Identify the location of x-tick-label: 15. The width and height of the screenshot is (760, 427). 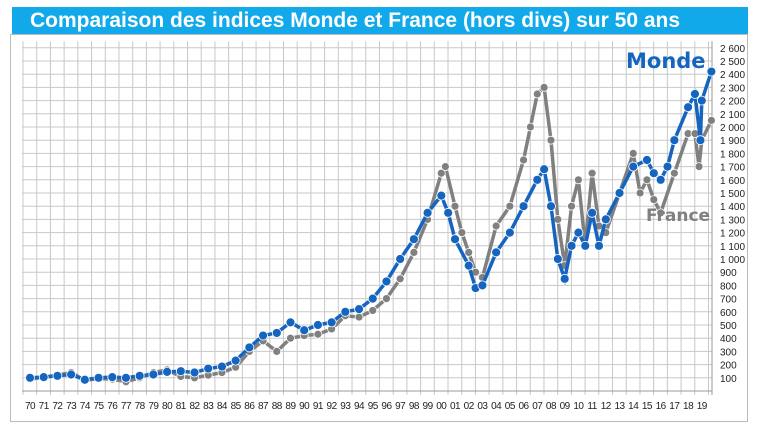
(647, 406).